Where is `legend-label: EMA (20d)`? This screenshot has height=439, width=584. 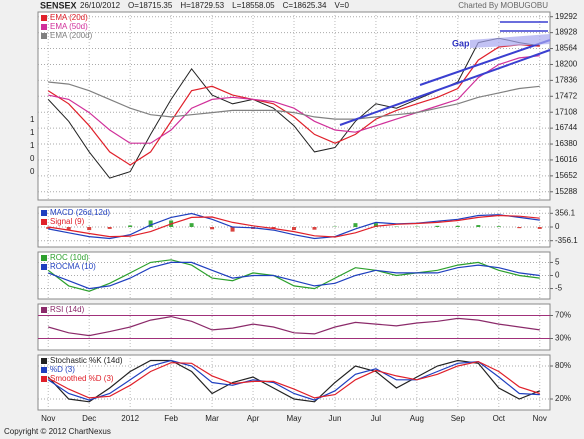 legend-label: EMA (20d) is located at coordinates (69, 17).